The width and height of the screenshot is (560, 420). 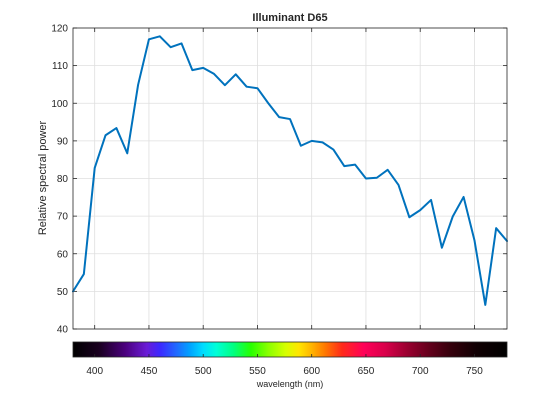 What do you see at coordinates (63, 141) in the screenshot?
I see `y-tick-label: 90` at bounding box center [63, 141].